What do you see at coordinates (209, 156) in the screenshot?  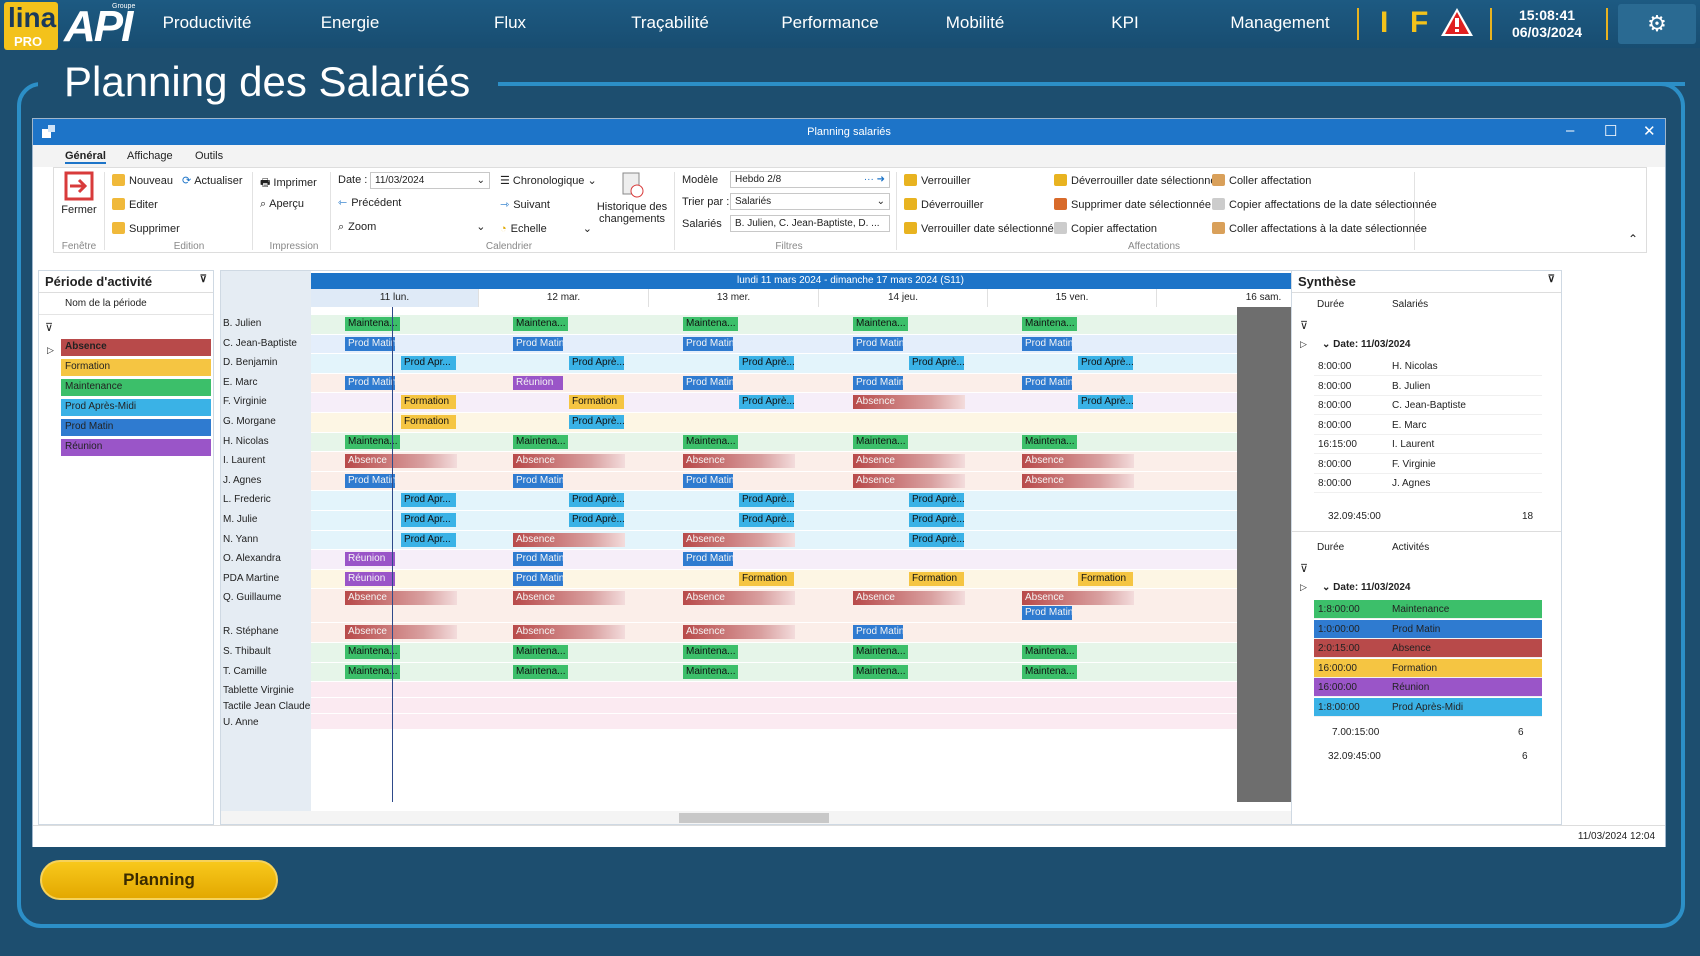 I see `tab-outils: Outils` at bounding box center [209, 156].